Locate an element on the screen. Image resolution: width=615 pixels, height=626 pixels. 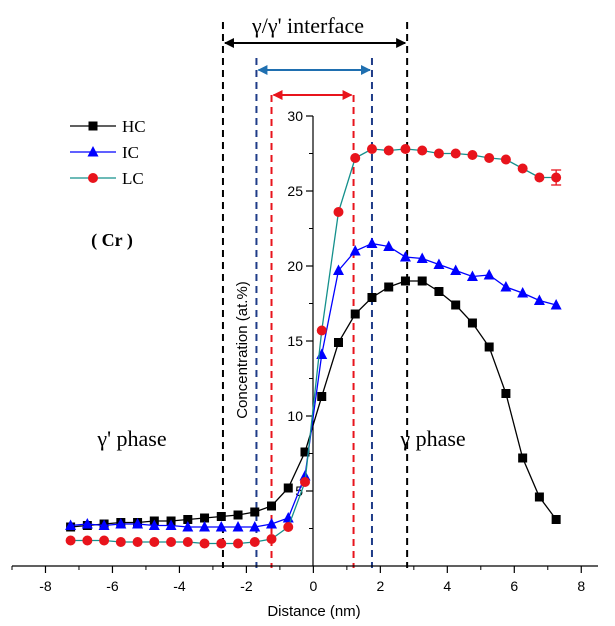
legend-label: HC is located at coordinates (134, 126).